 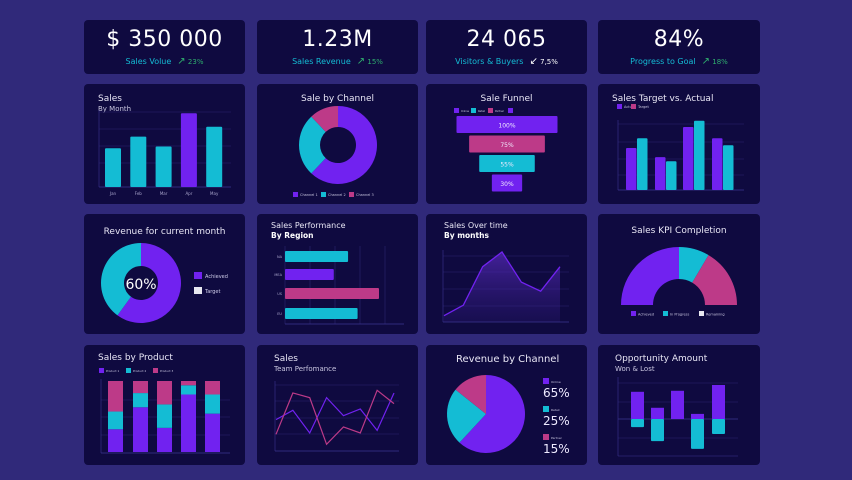 I want to click on opportunity-card: Opportunity Amount Won & Lost, so click(x=679, y=405).